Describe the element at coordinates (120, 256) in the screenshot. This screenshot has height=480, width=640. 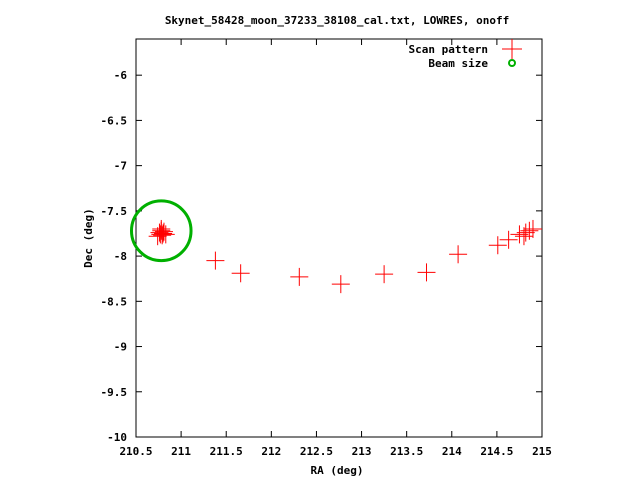
I see `y-tick-label: -8` at that location.